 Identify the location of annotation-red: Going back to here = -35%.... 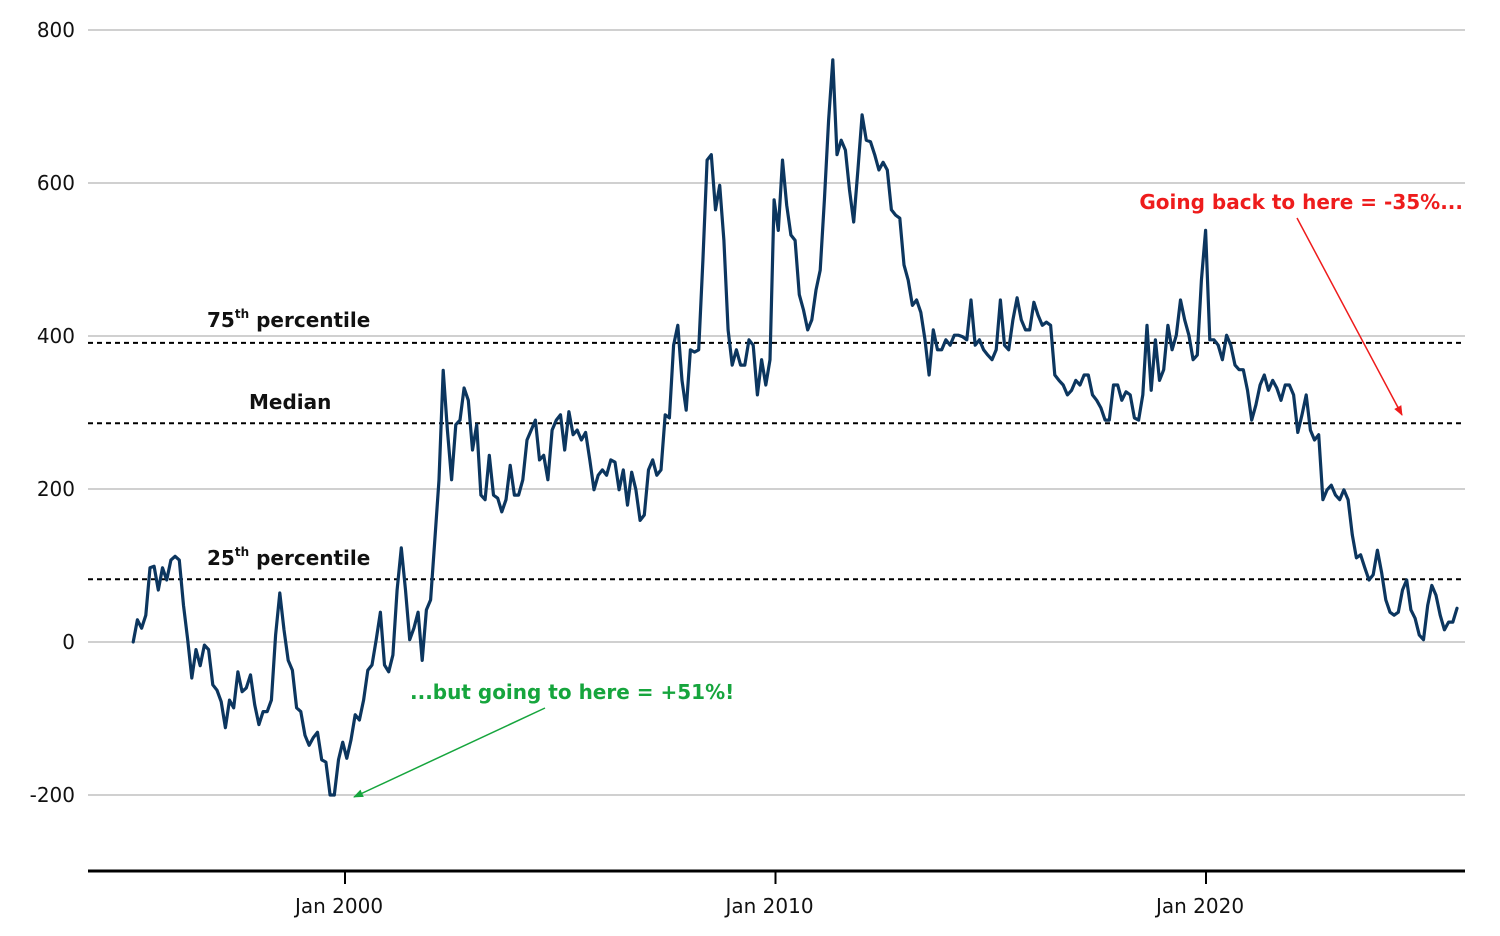
(1301, 202).